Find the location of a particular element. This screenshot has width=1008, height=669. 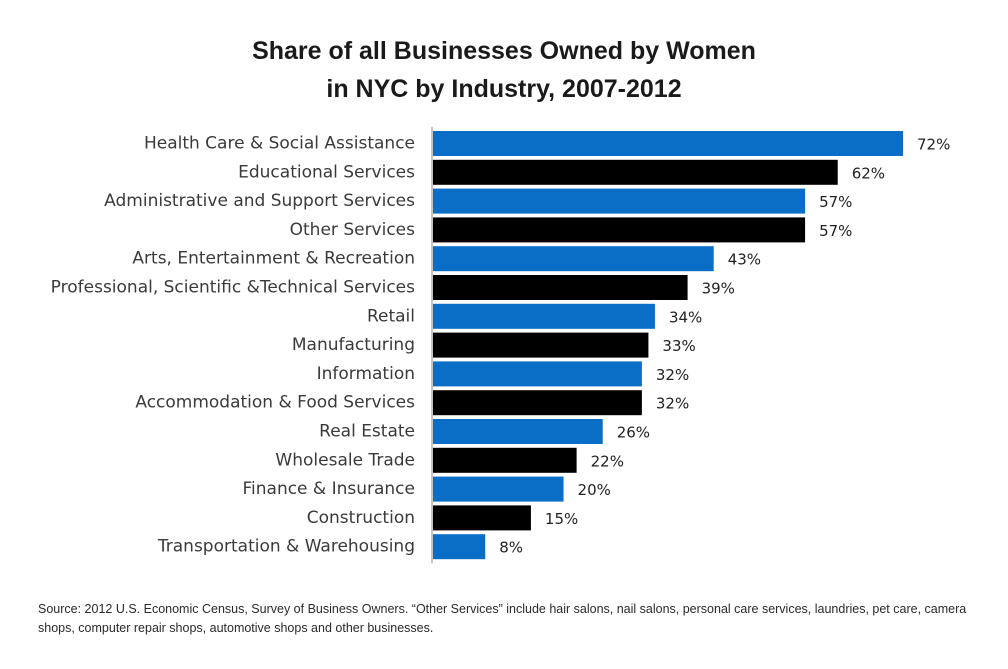

category-label: Information is located at coordinates (366, 374).